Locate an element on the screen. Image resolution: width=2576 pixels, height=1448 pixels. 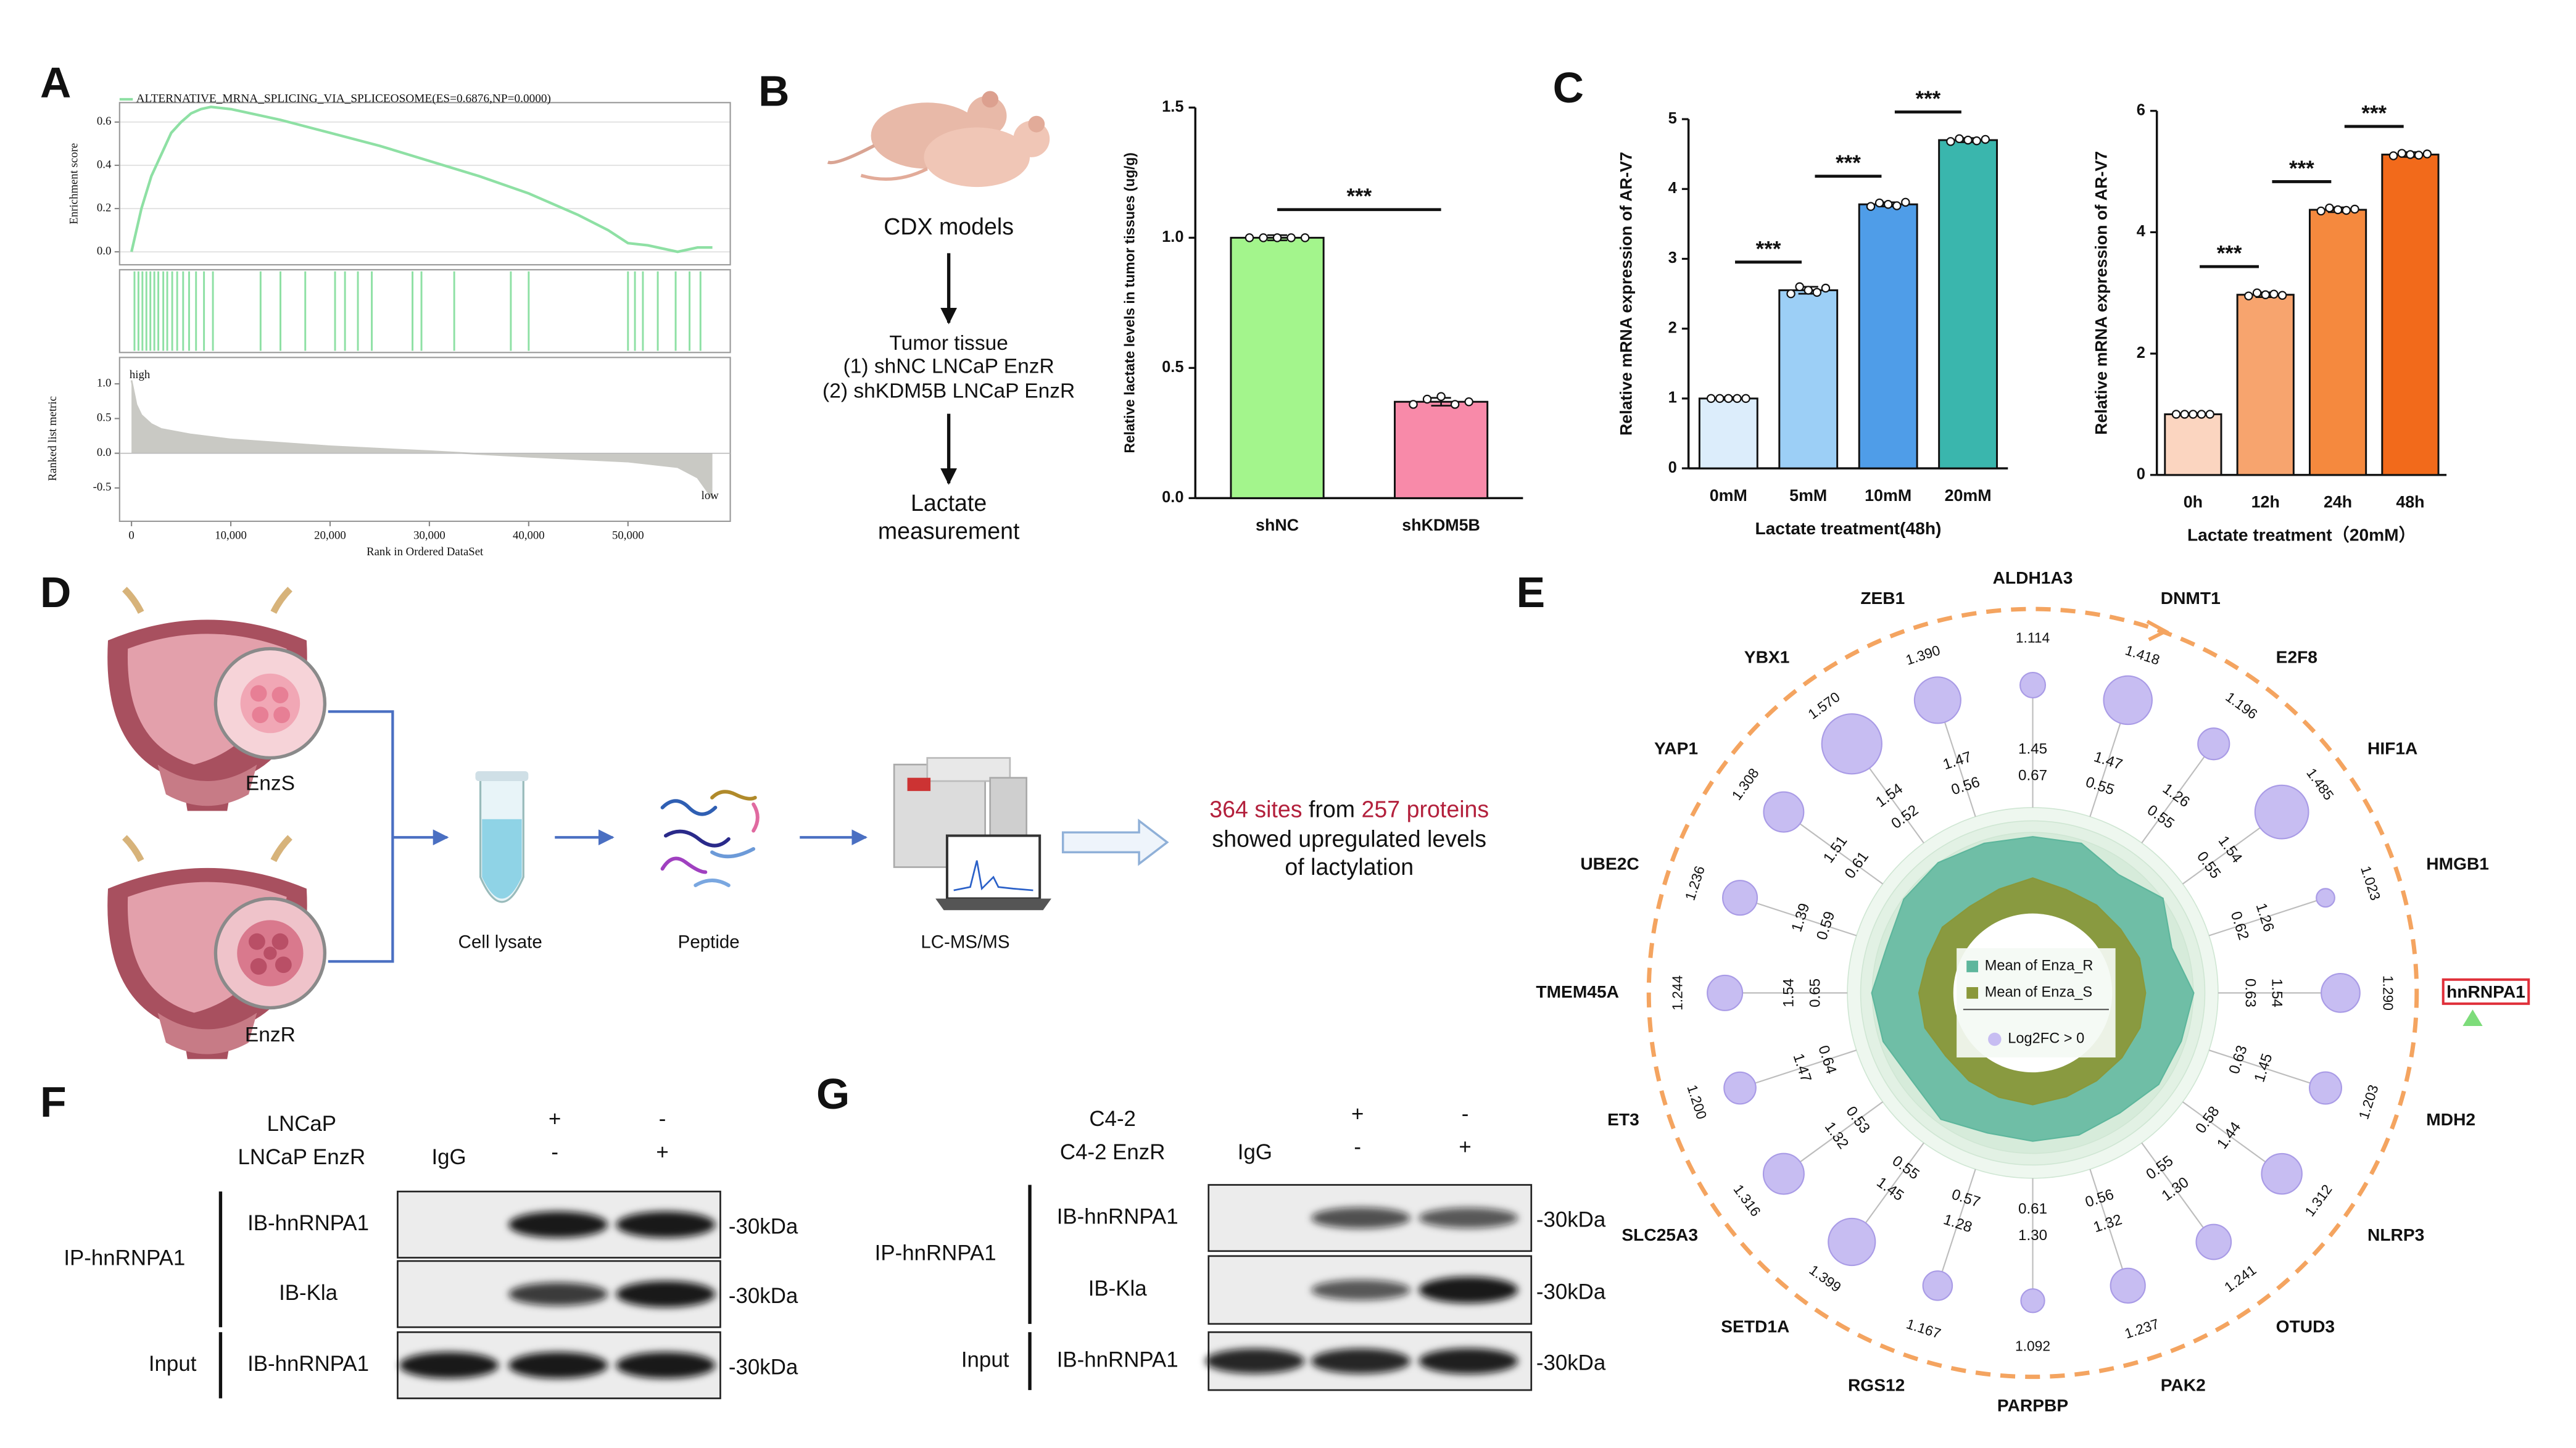
x-tick-label: 0h is located at coordinates (2193, 501).